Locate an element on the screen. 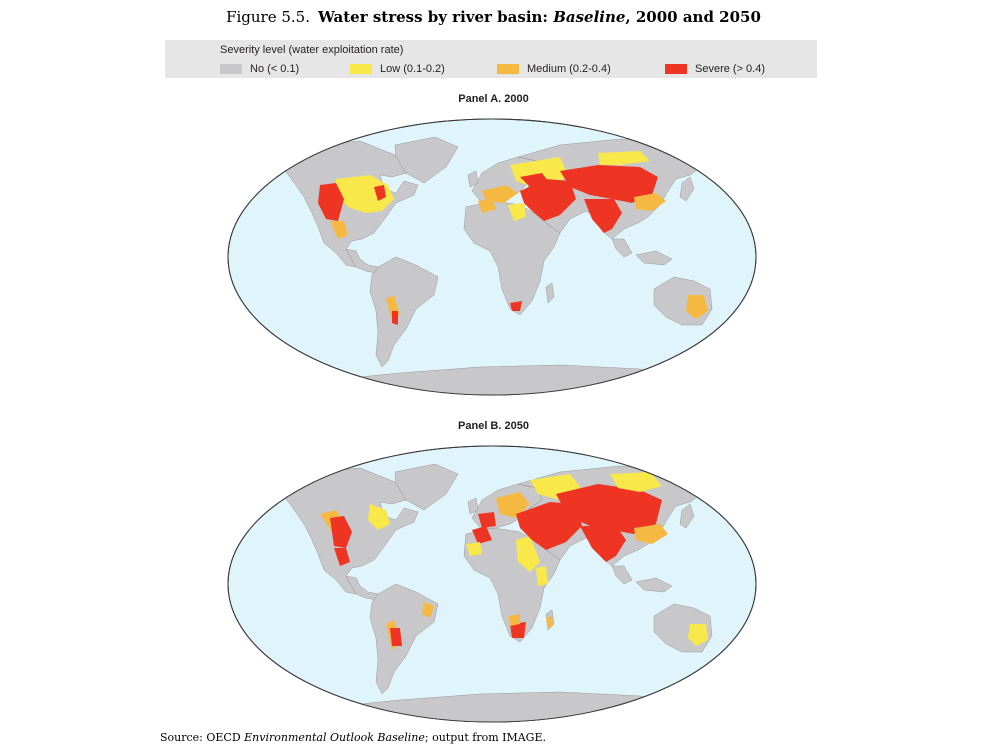 The image size is (987, 756). figure-title-italic: Baseline is located at coordinates (589, 17).